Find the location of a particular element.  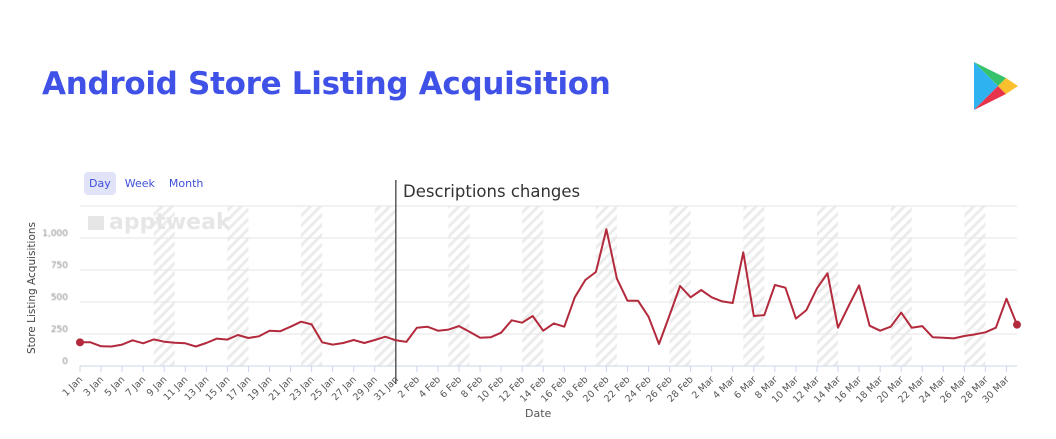

x-tick-label: 5 Jan is located at coordinates (115, 386).